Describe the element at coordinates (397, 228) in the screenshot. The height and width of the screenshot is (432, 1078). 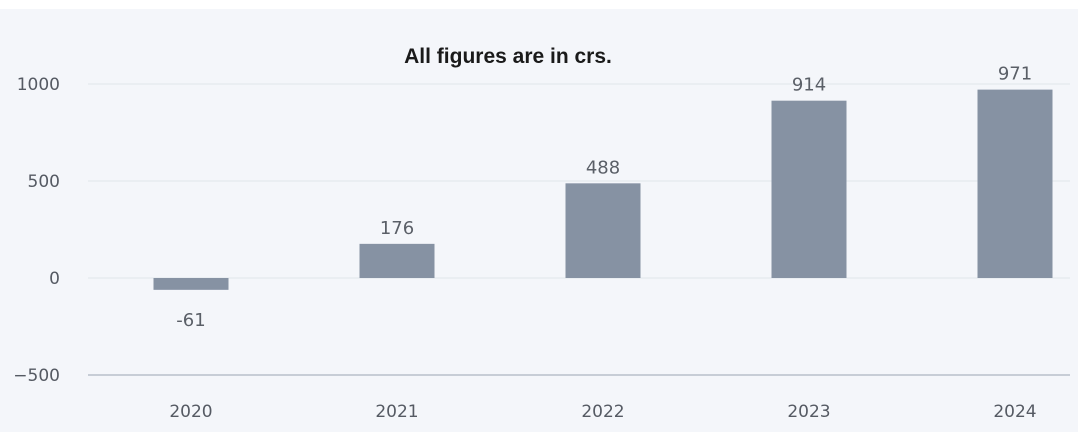
I see `data-label: 176` at that location.